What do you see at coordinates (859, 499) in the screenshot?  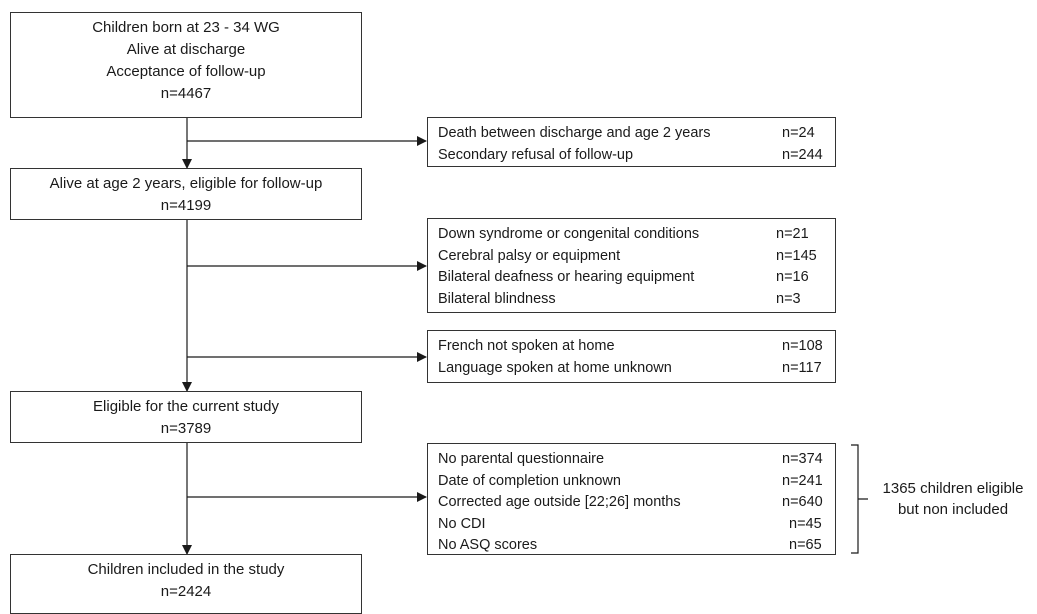 I see `exclusion-bracket` at bounding box center [859, 499].